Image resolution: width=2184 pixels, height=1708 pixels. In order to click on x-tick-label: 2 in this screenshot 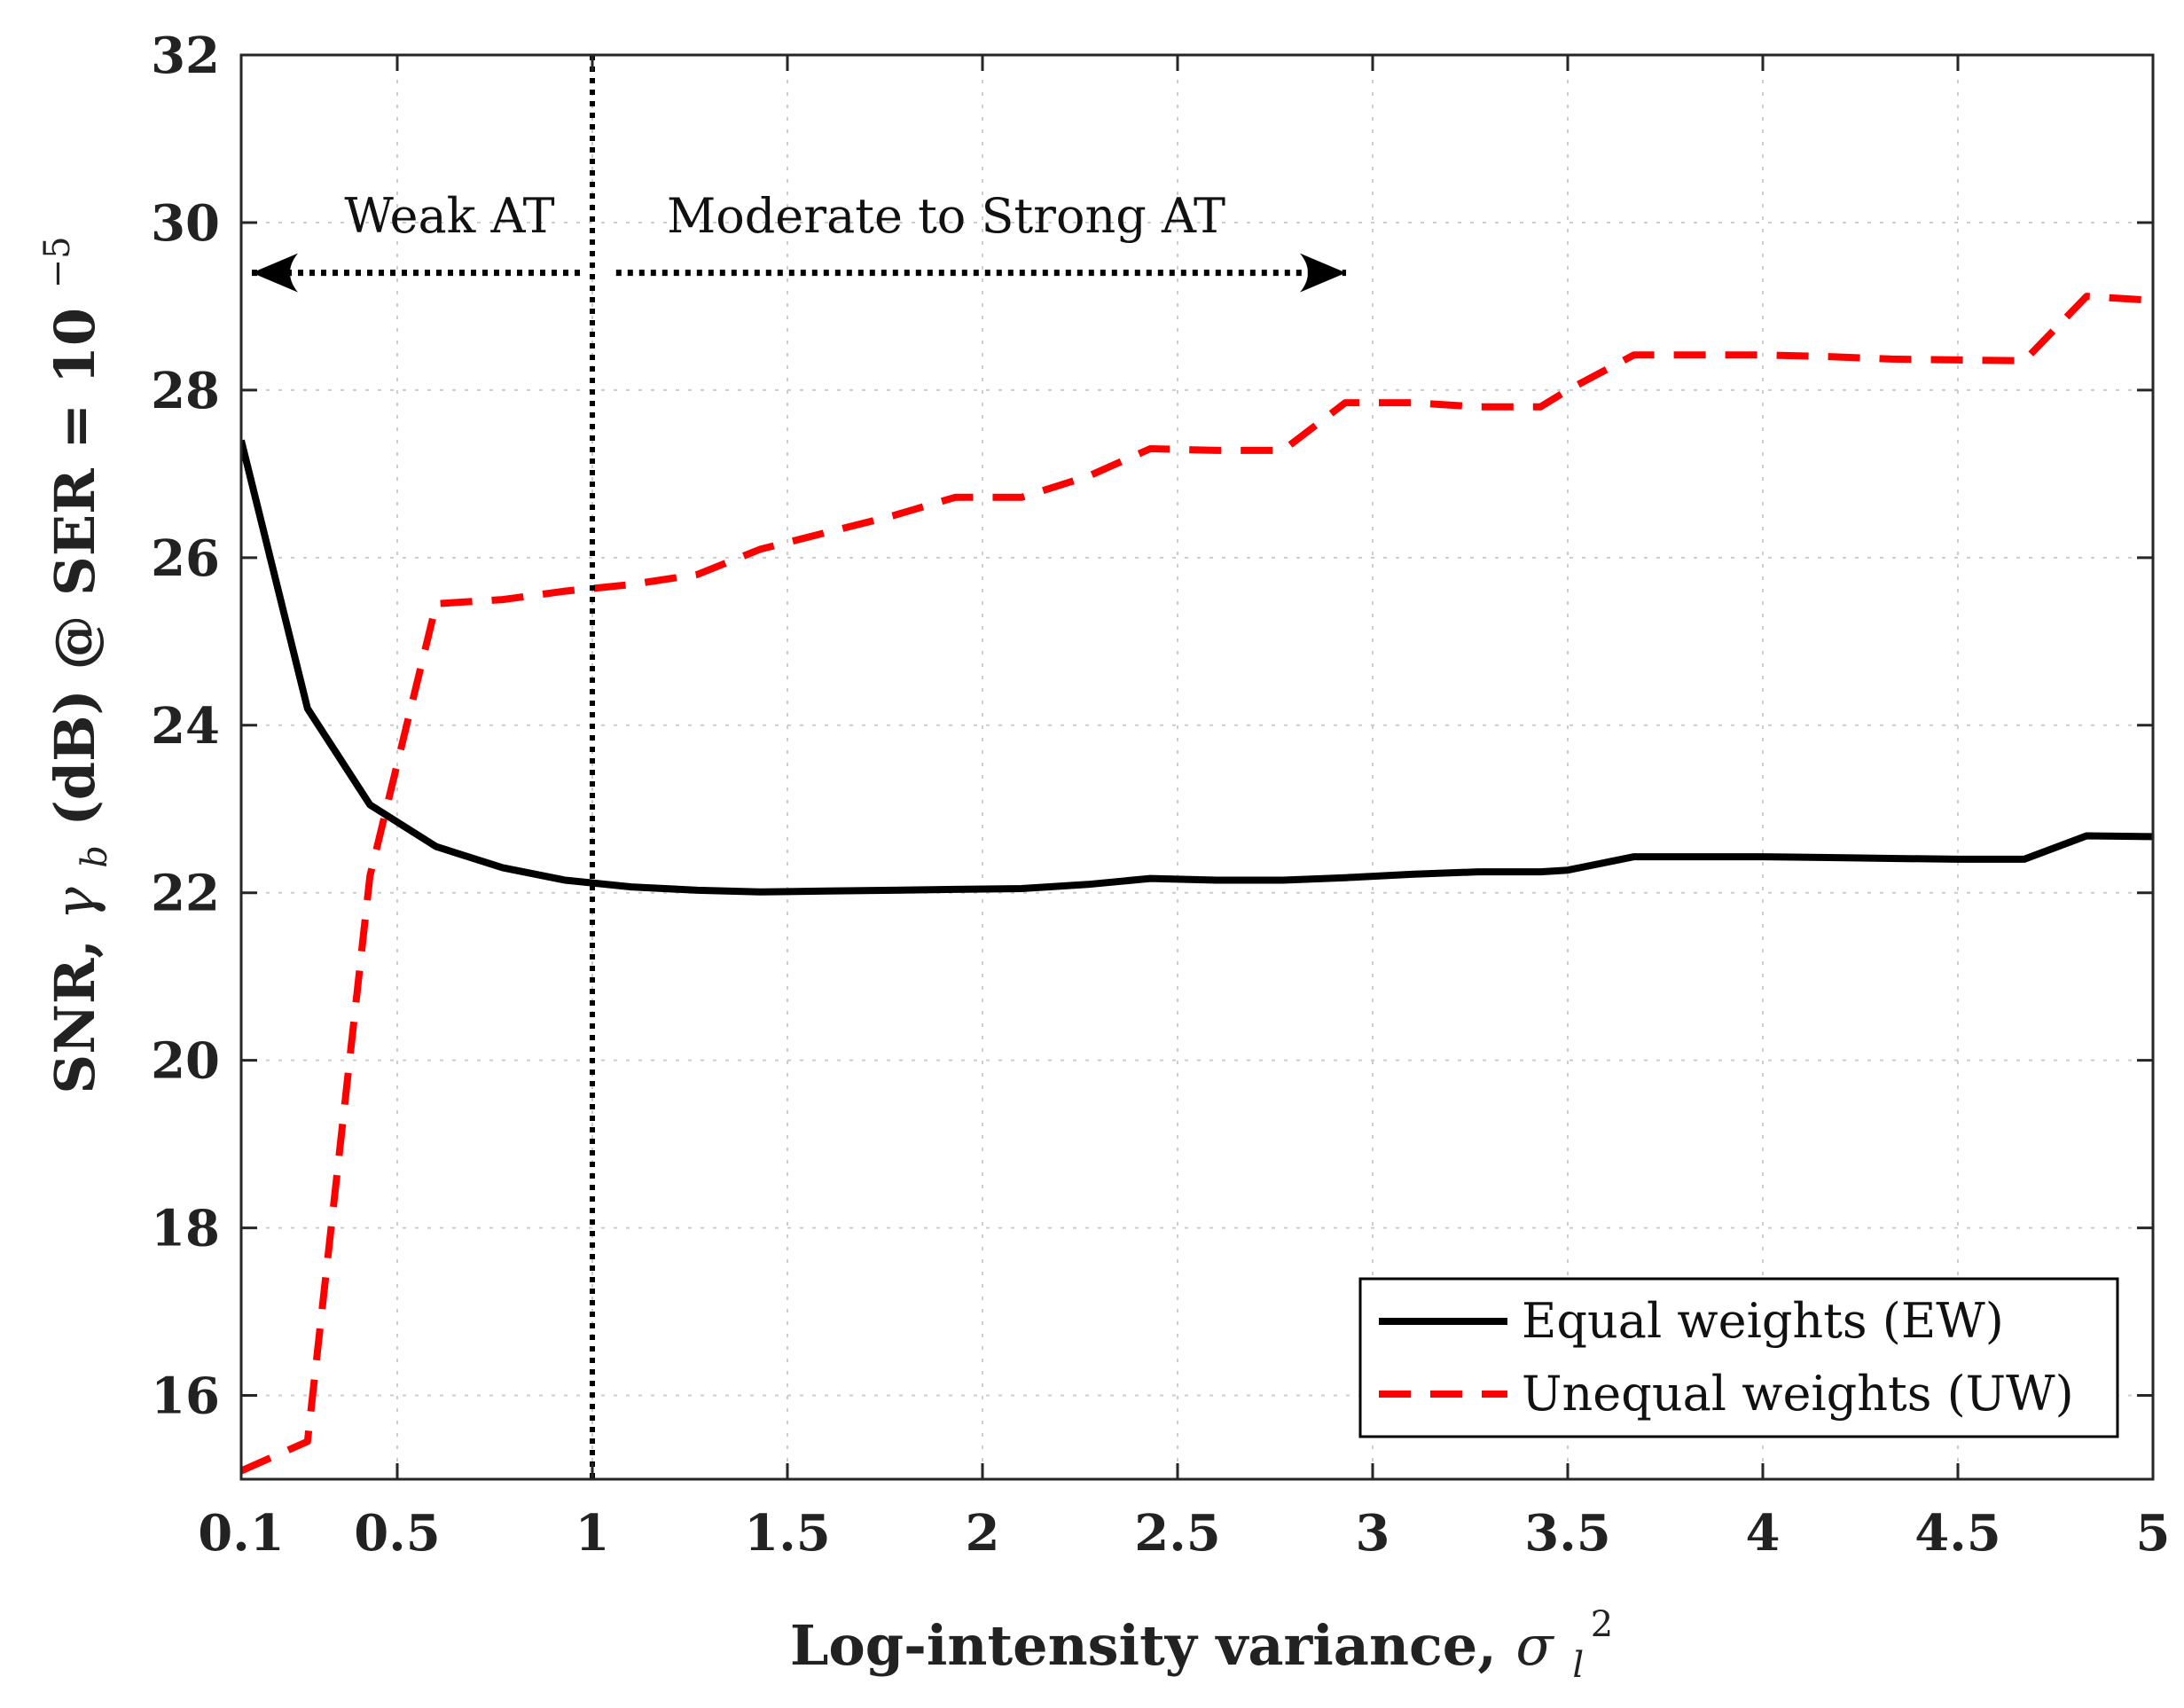, I will do `click(983, 1533)`.